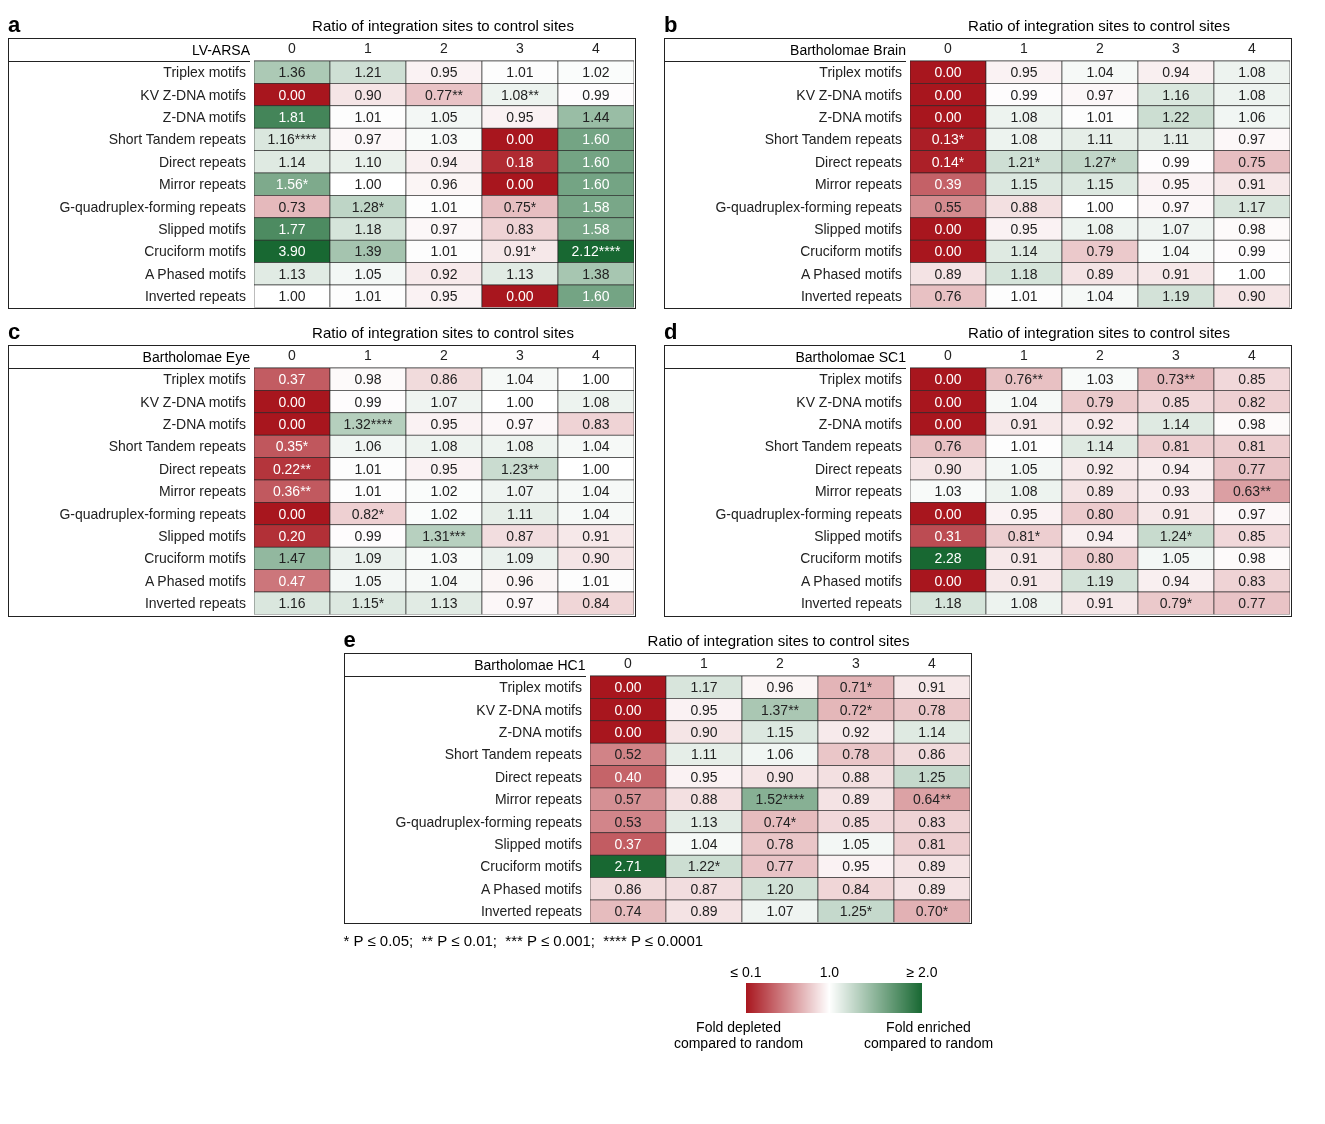 Image resolution: width=1325 pixels, height=1124 pixels. Describe the element at coordinates (948, 558) in the screenshot. I see `data-label: 2.28` at that location.